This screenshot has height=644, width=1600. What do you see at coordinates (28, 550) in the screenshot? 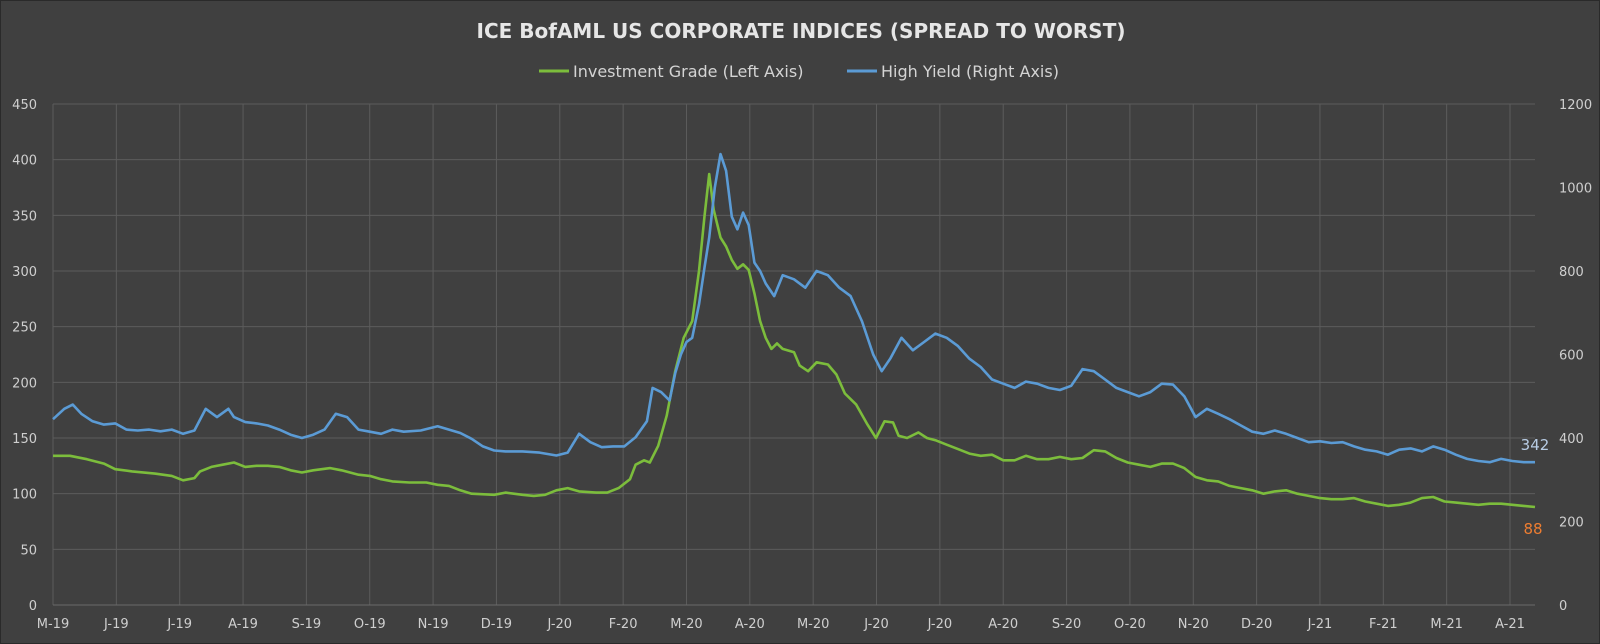
I see `y-left-tick-label: 50` at bounding box center [28, 550].